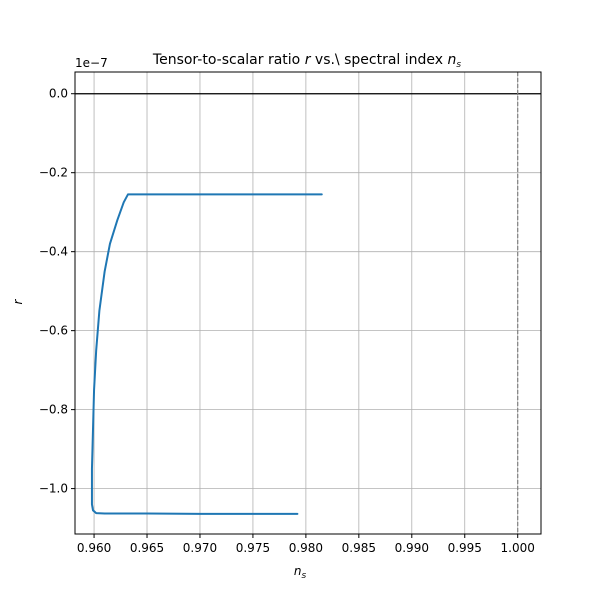 The width and height of the screenshot is (600, 605). What do you see at coordinates (53, 410) in the screenshot?
I see `y-tick-label: −0.8` at bounding box center [53, 410].